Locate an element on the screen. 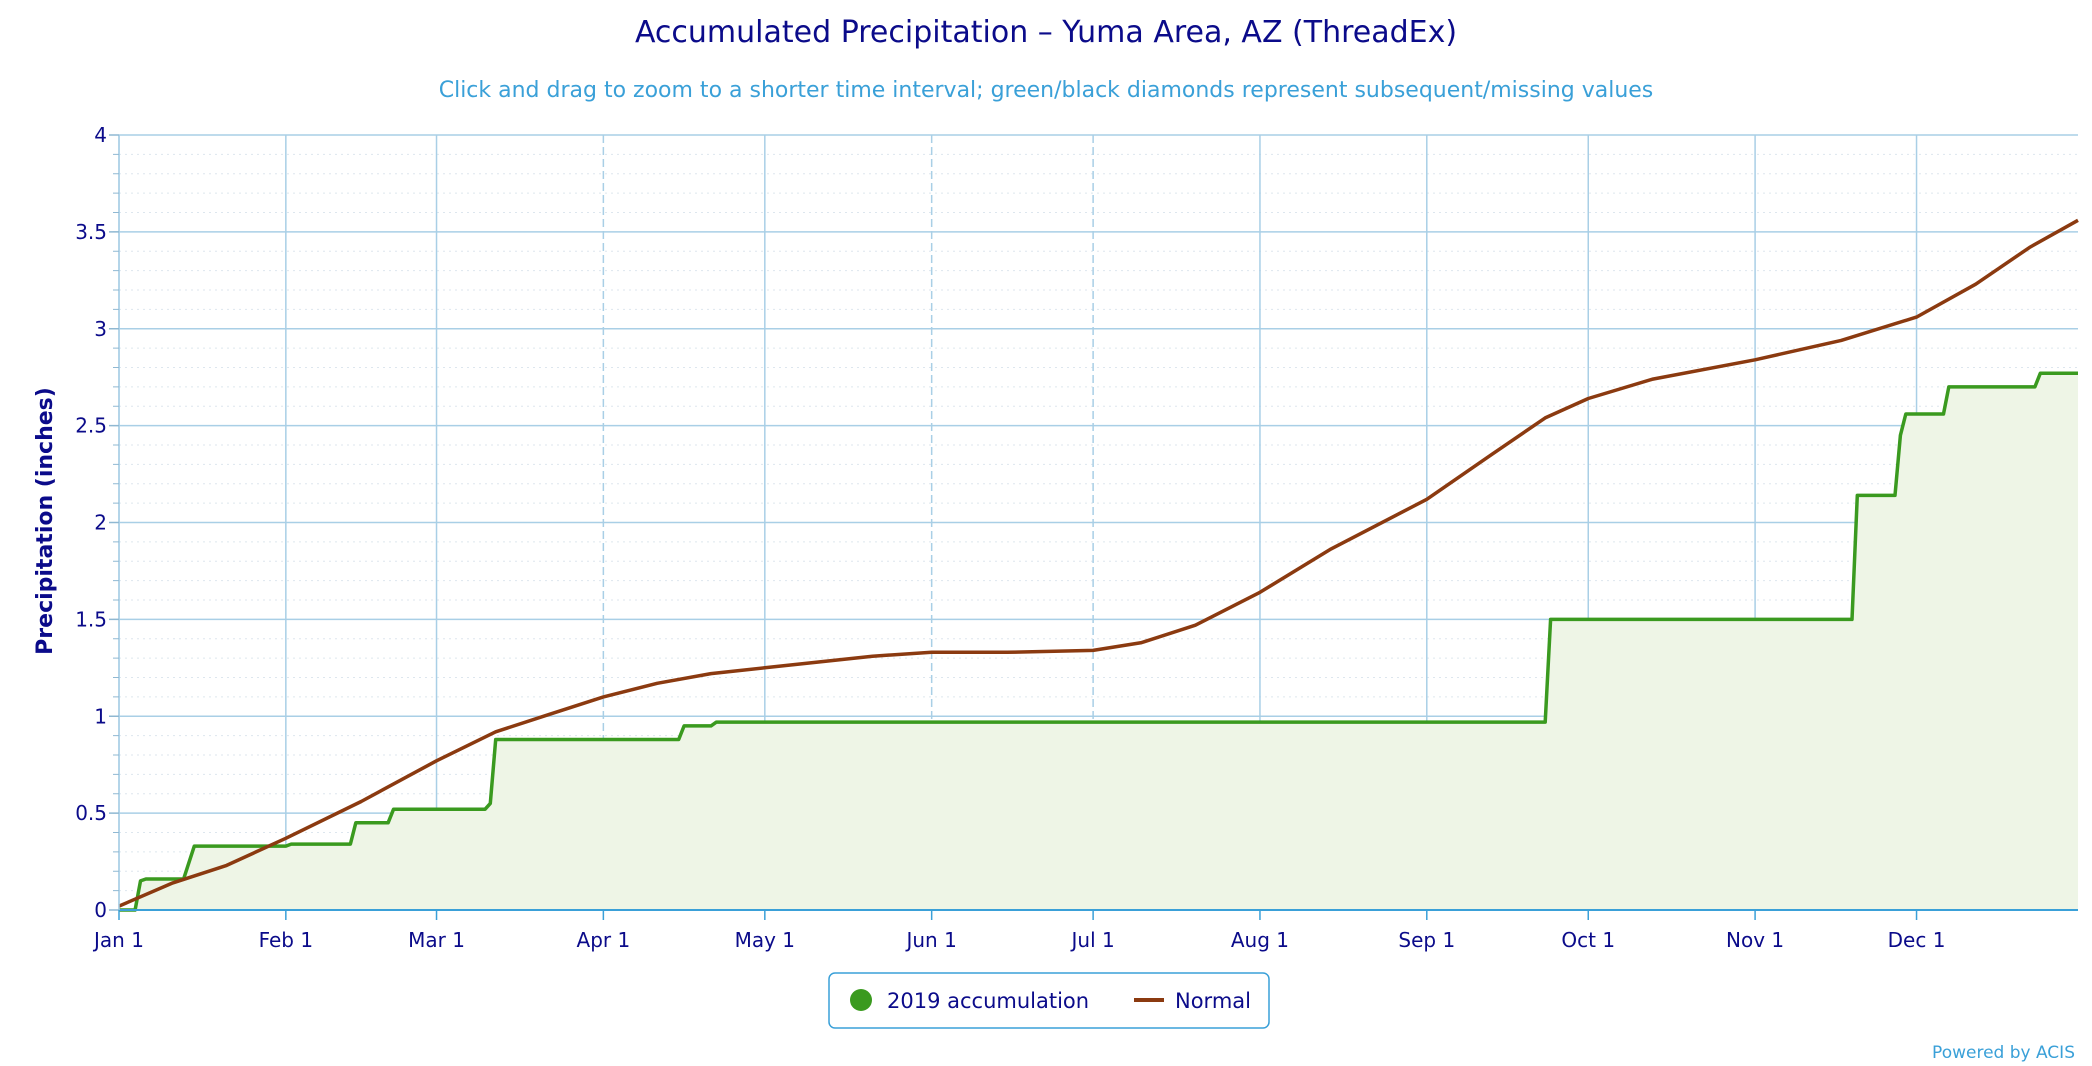 The width and height of the screenshot is (2092, 1066). y-axis-label: Precipitation (inches) is located at coordinates (45, 521).